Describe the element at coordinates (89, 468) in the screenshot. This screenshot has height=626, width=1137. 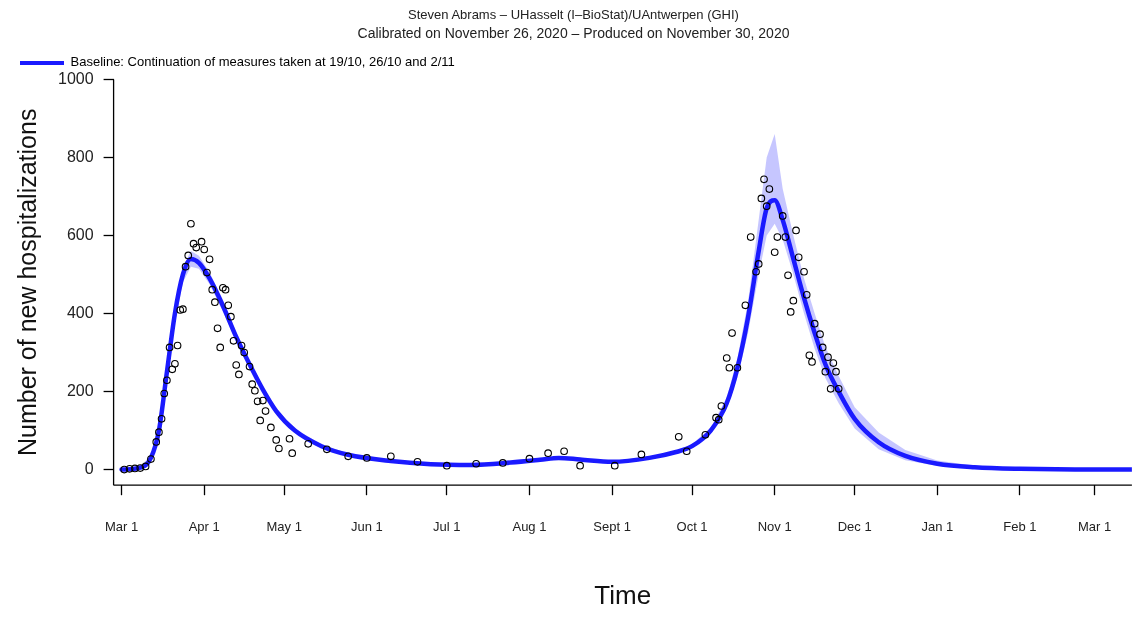
I see `y-tick-label: 0` at that location.